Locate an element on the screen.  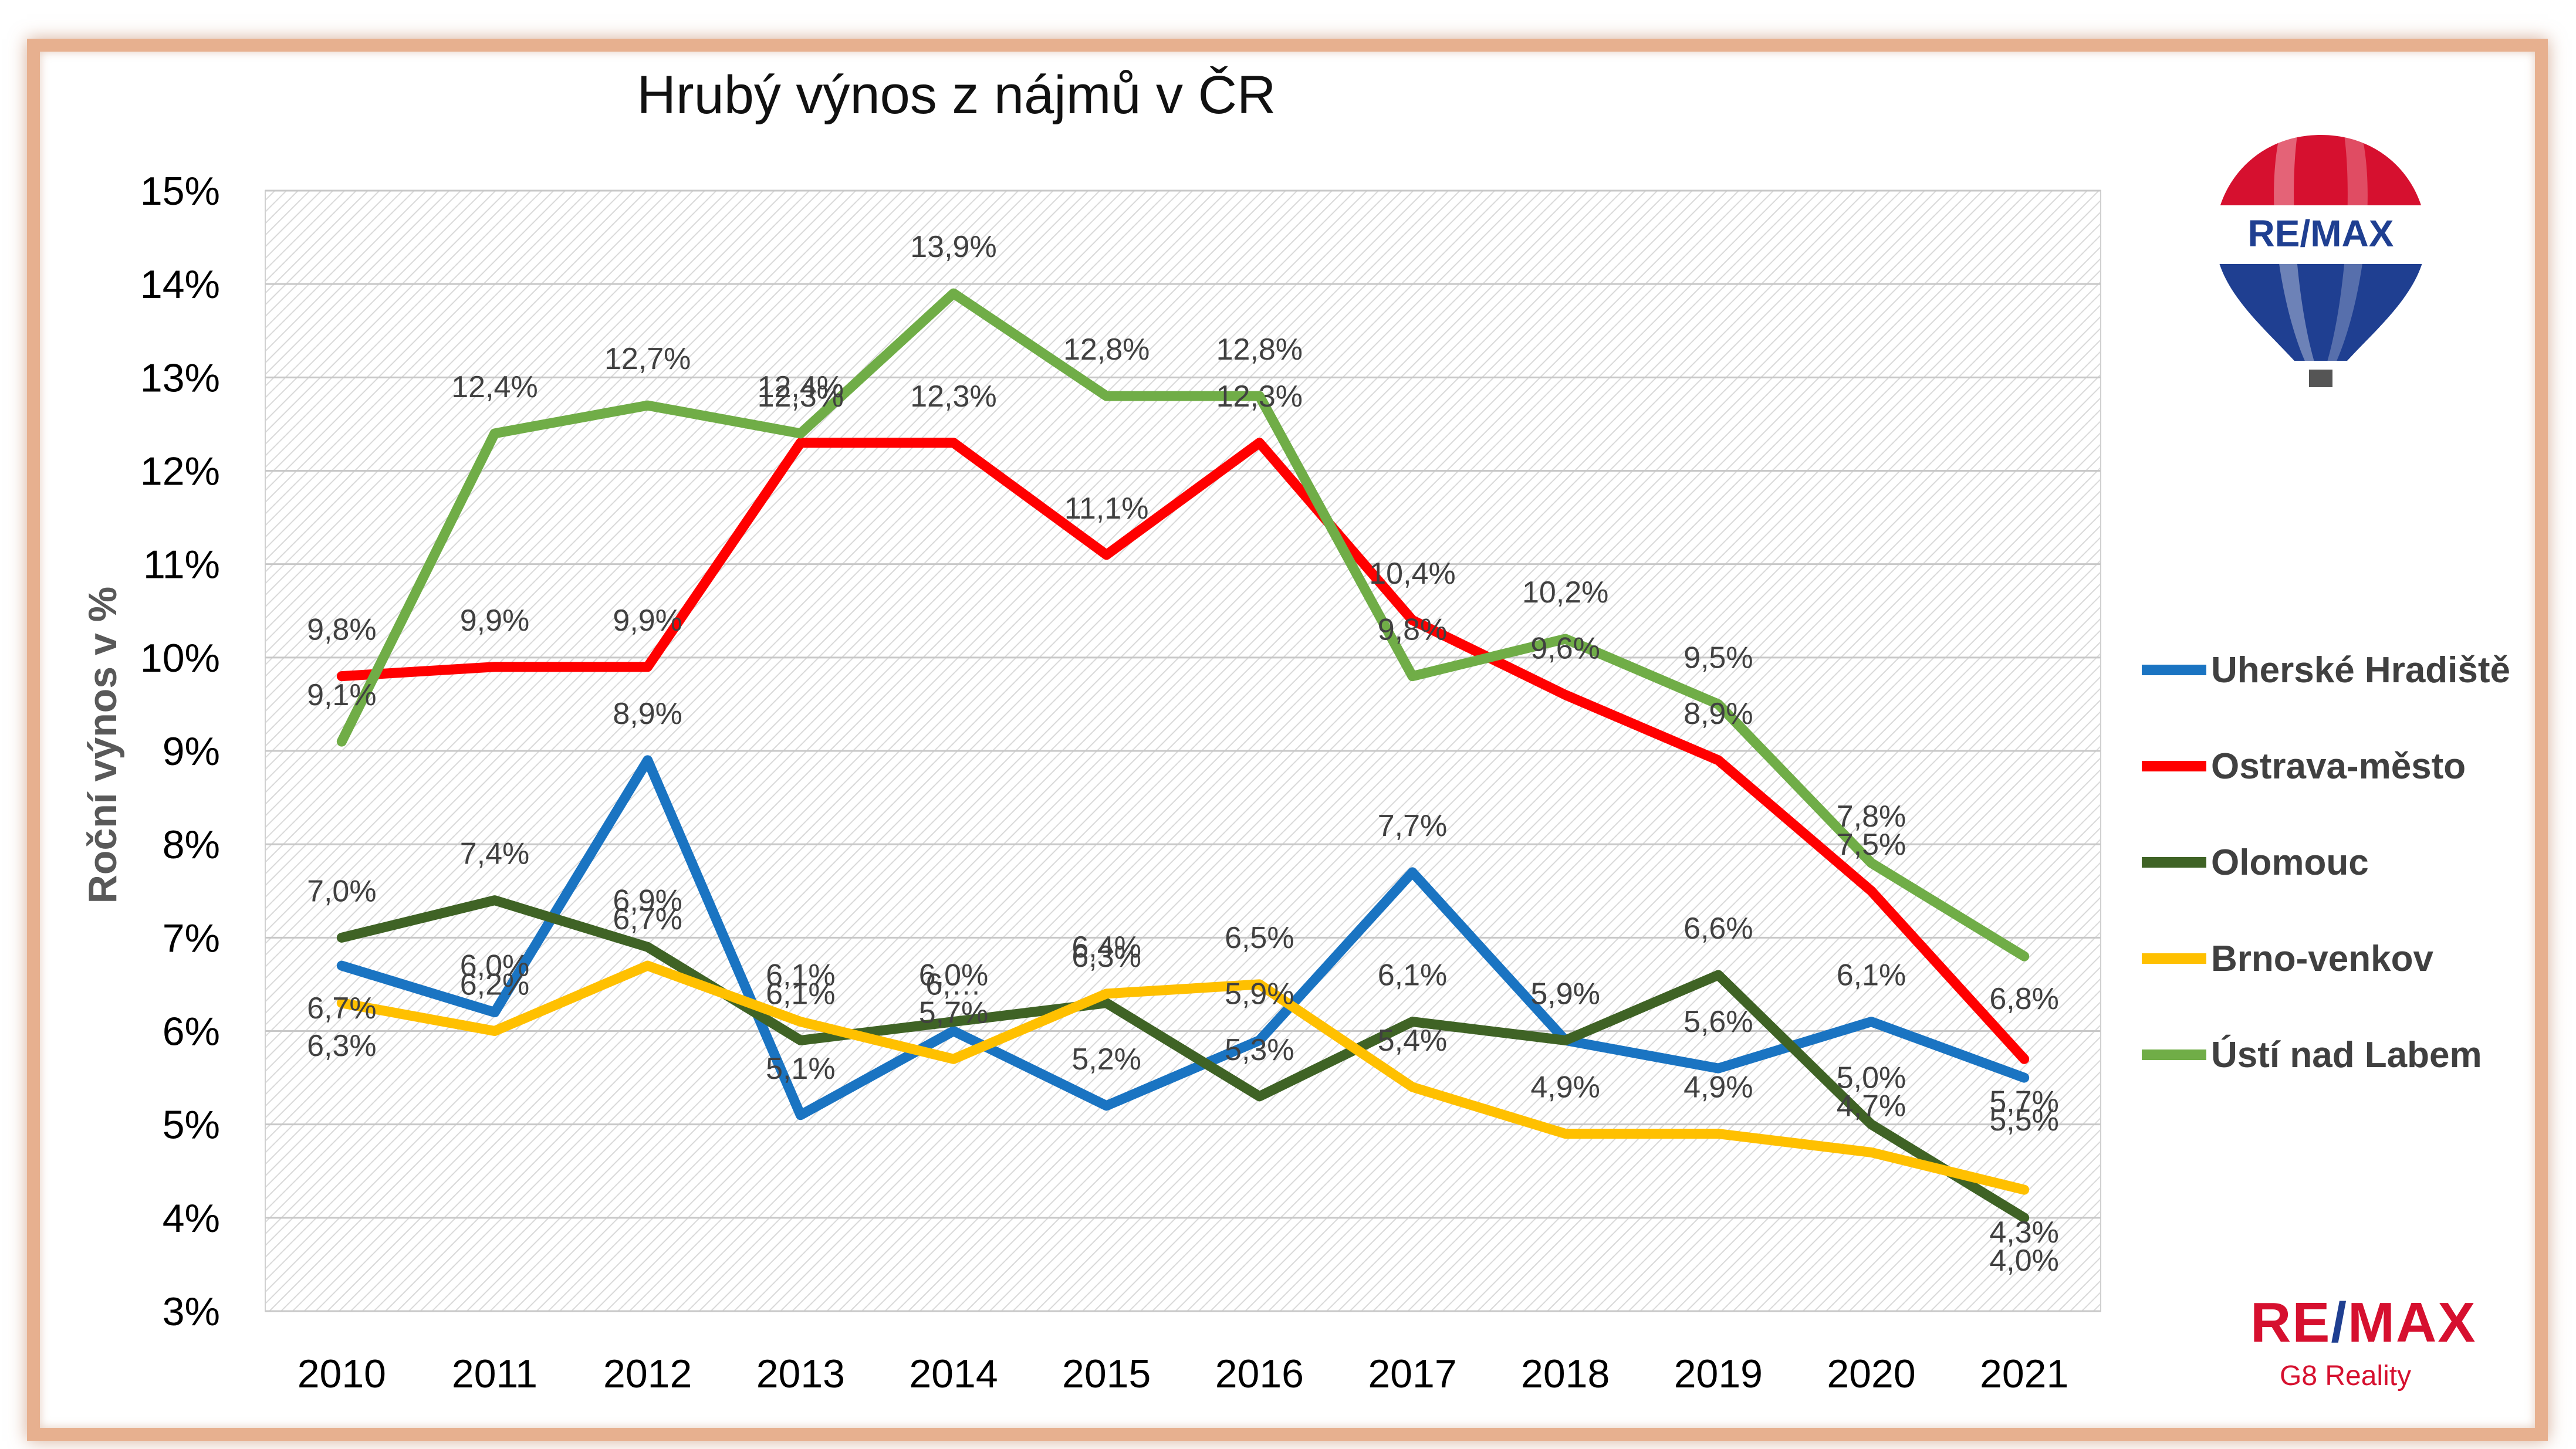
data-label: 13,9% is located at coordinates (953, 247).